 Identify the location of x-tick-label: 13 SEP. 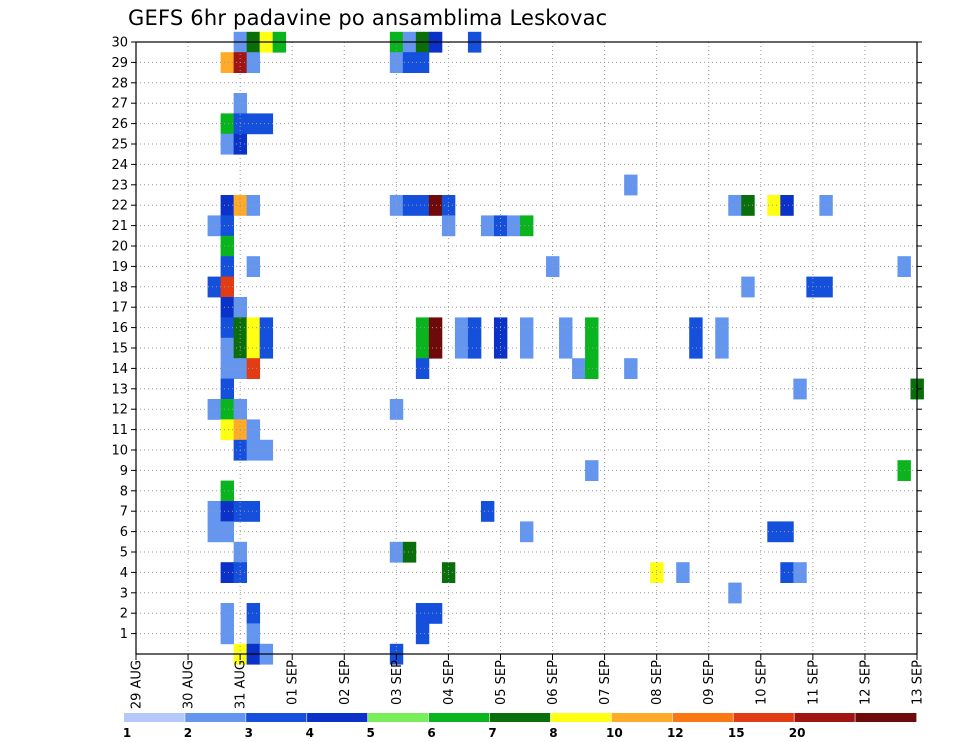
(918, 682).